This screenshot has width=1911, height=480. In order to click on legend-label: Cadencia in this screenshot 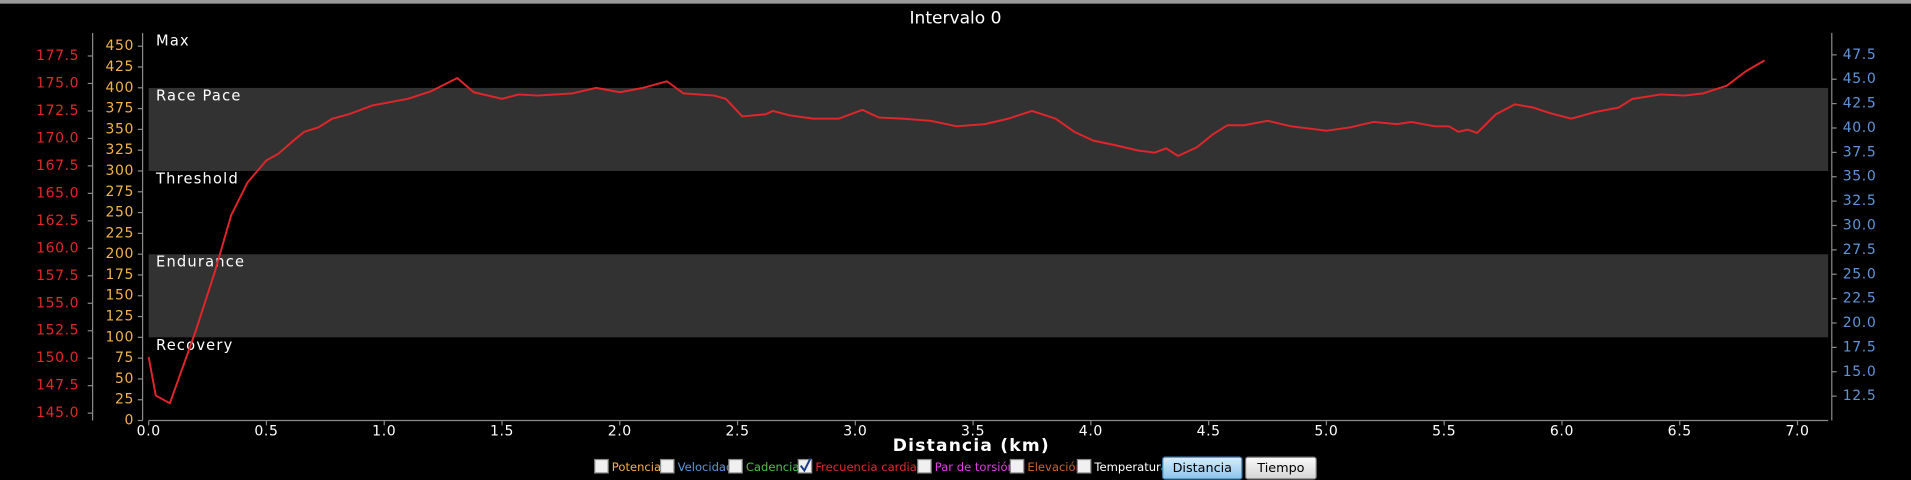, I will do `click(773, 467)`.